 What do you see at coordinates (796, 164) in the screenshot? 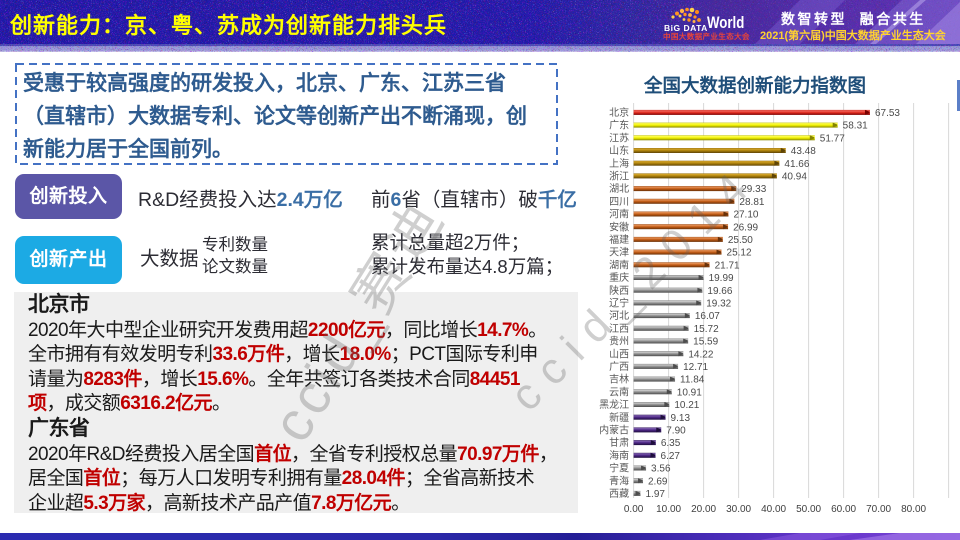
I see `svg-text: 41.66` at bounding box center [796, 164].